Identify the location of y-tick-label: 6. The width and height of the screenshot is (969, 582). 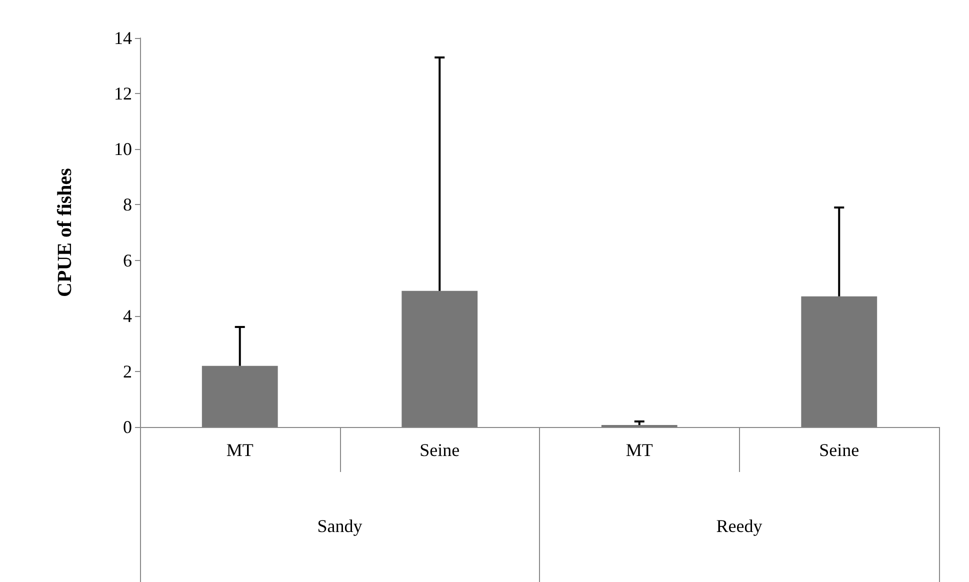
(127, 260).